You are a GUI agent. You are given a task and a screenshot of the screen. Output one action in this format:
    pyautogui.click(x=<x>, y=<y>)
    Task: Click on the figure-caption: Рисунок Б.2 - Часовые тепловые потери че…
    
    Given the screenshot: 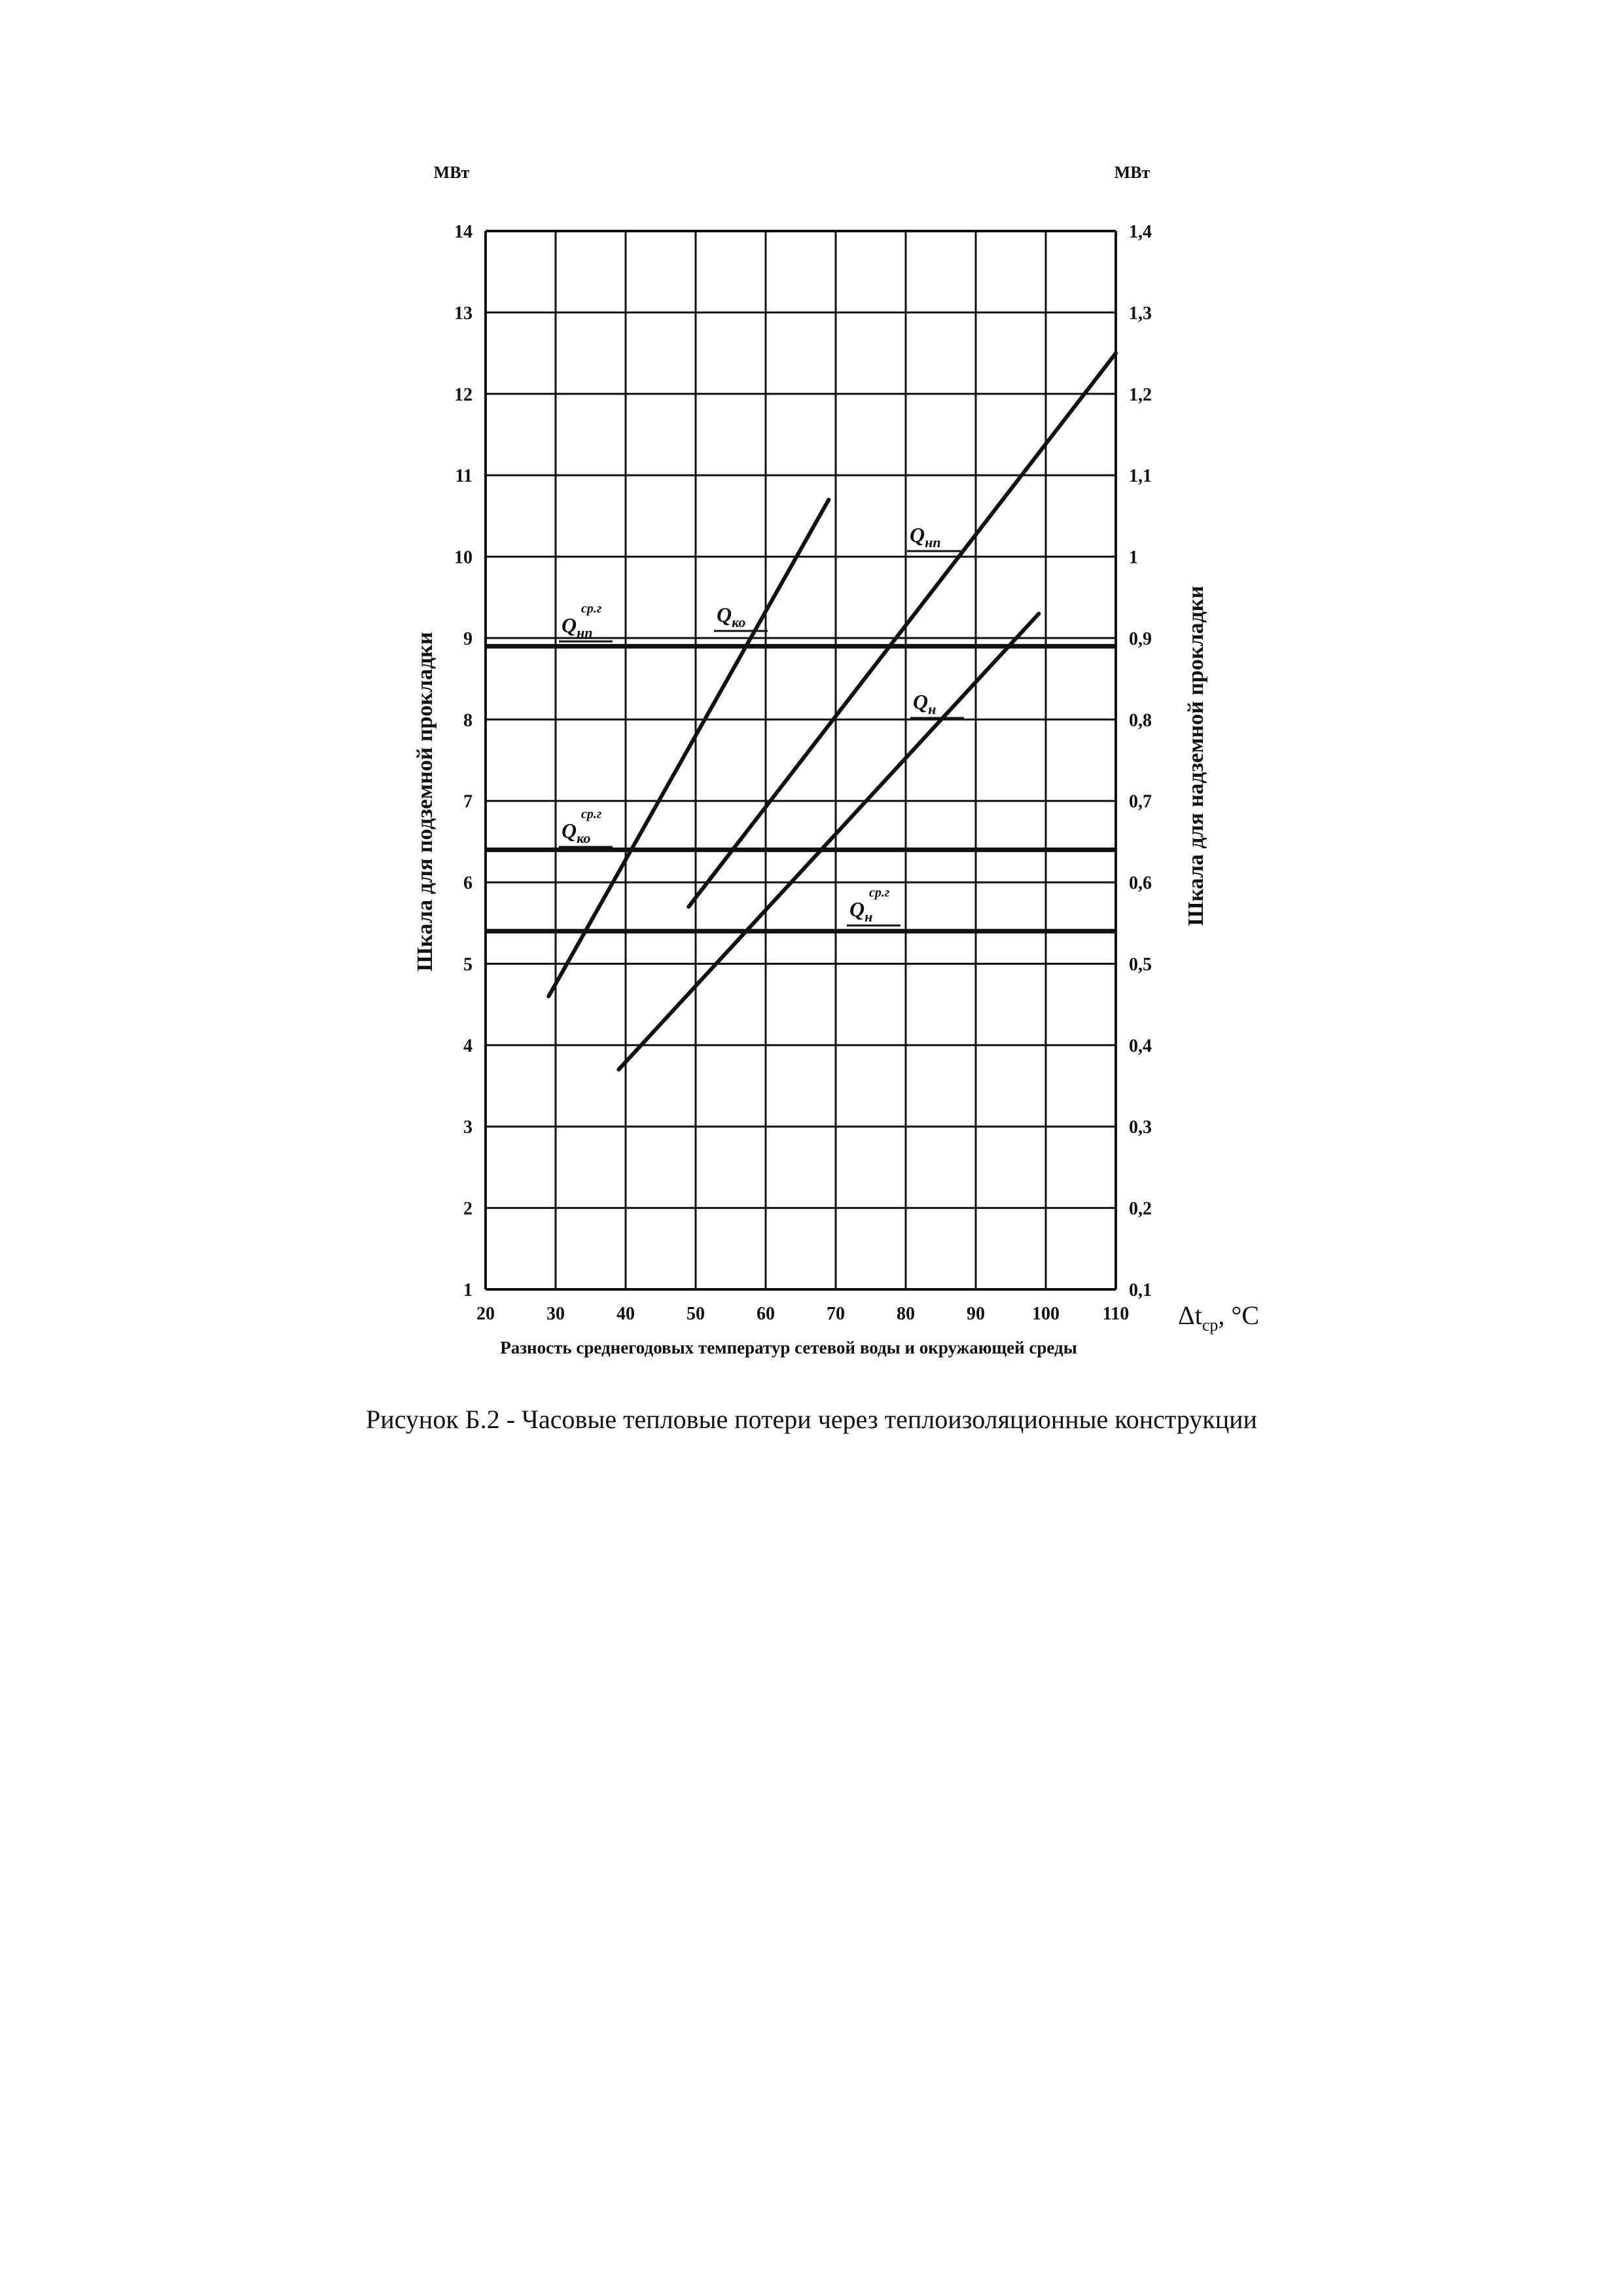 What is the action you would take?
    pyautogui.click(x=811, y=1420)
    